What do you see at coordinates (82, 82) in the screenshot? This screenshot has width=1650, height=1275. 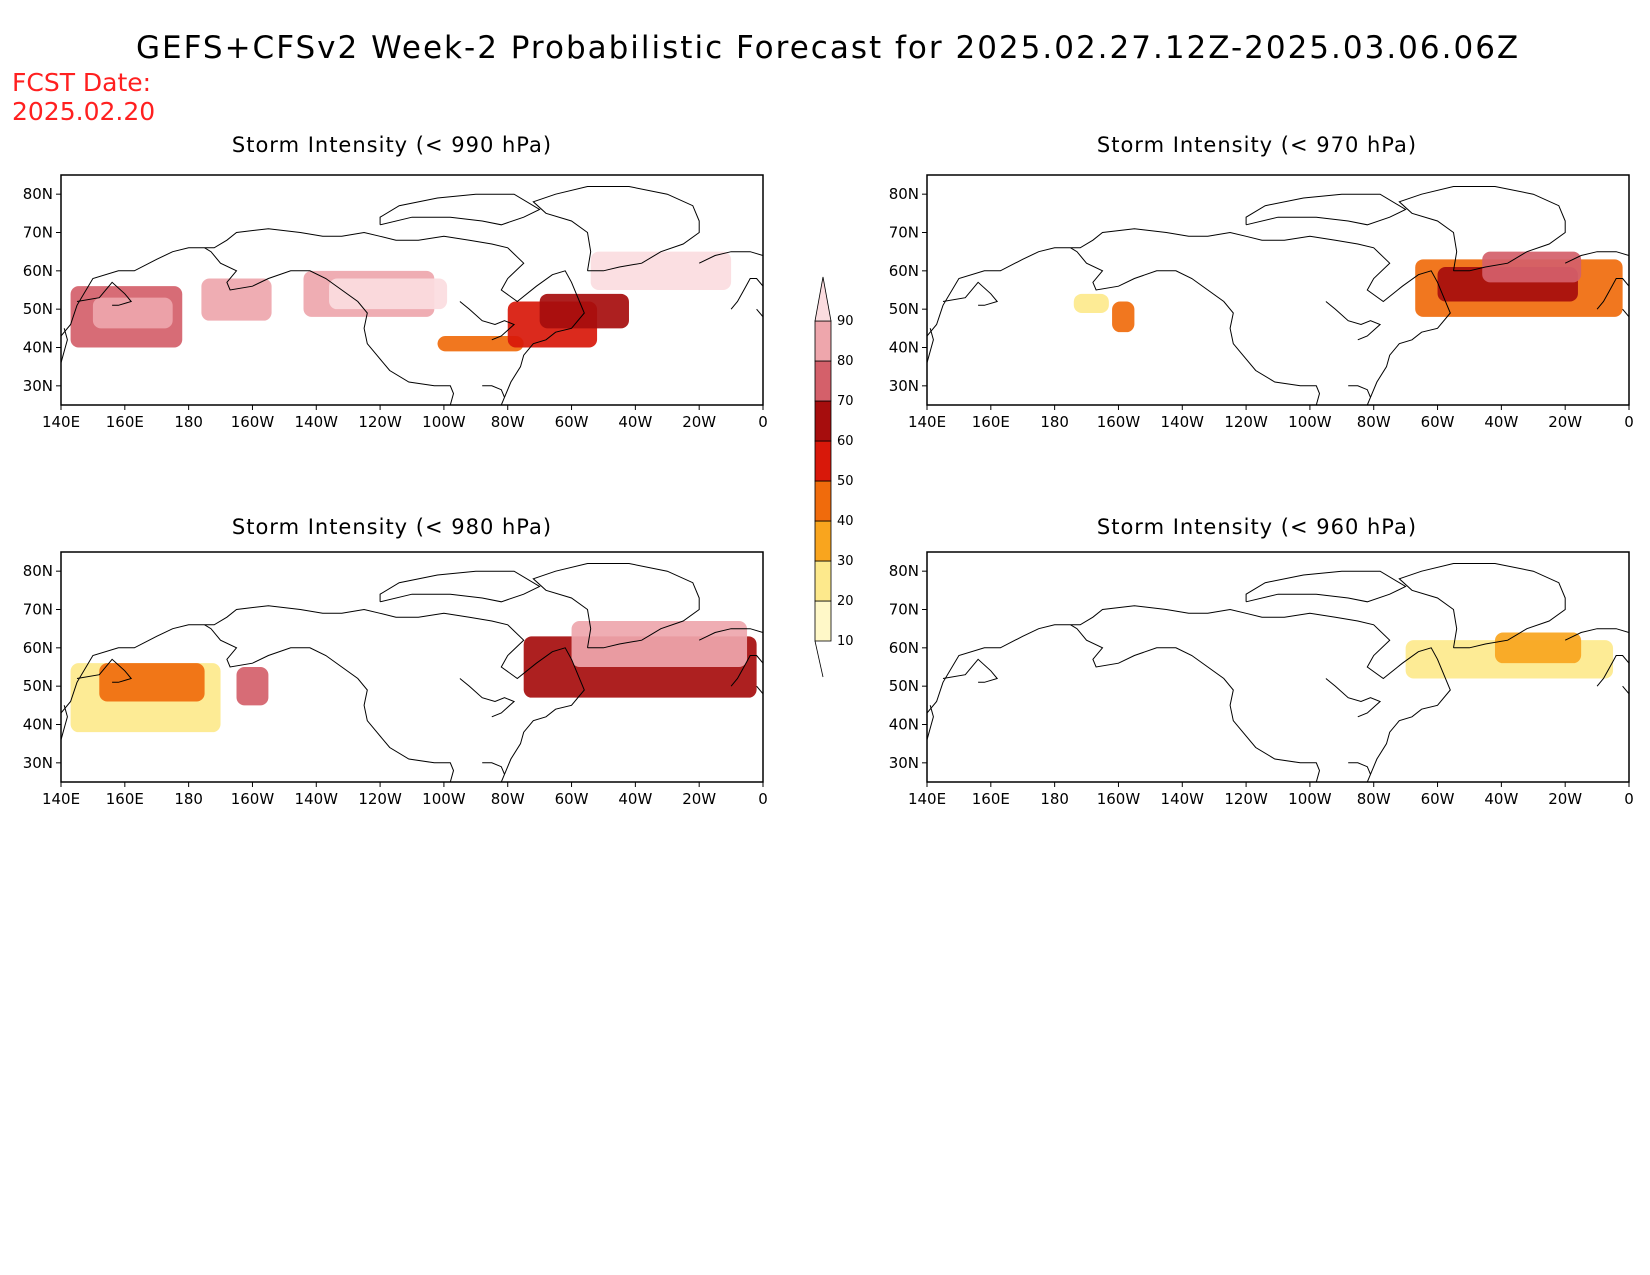 I see `forecast-date-label: FCST Date:` at bounding box center [82, 82].